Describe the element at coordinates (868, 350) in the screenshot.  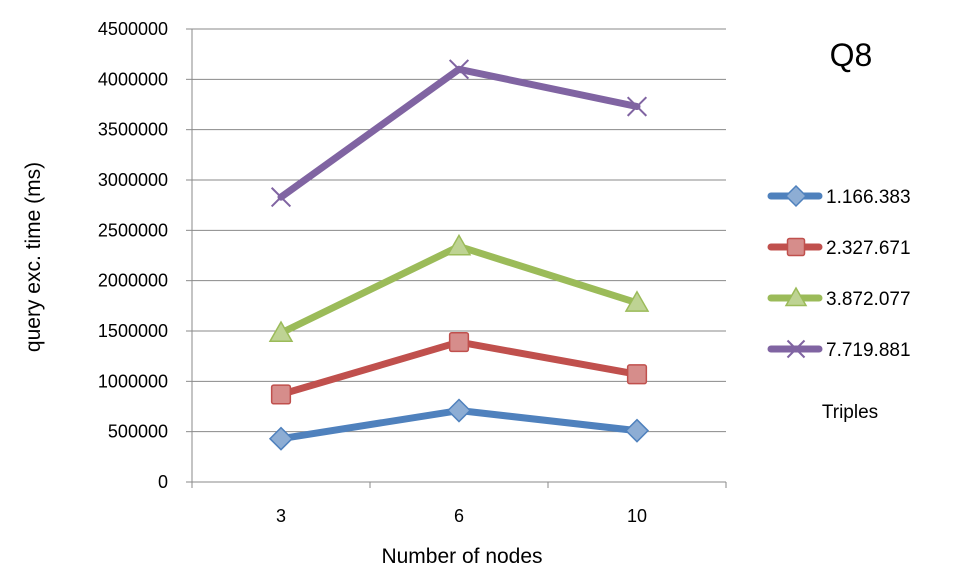
I see `legend-label: 7.719.881` at that location.